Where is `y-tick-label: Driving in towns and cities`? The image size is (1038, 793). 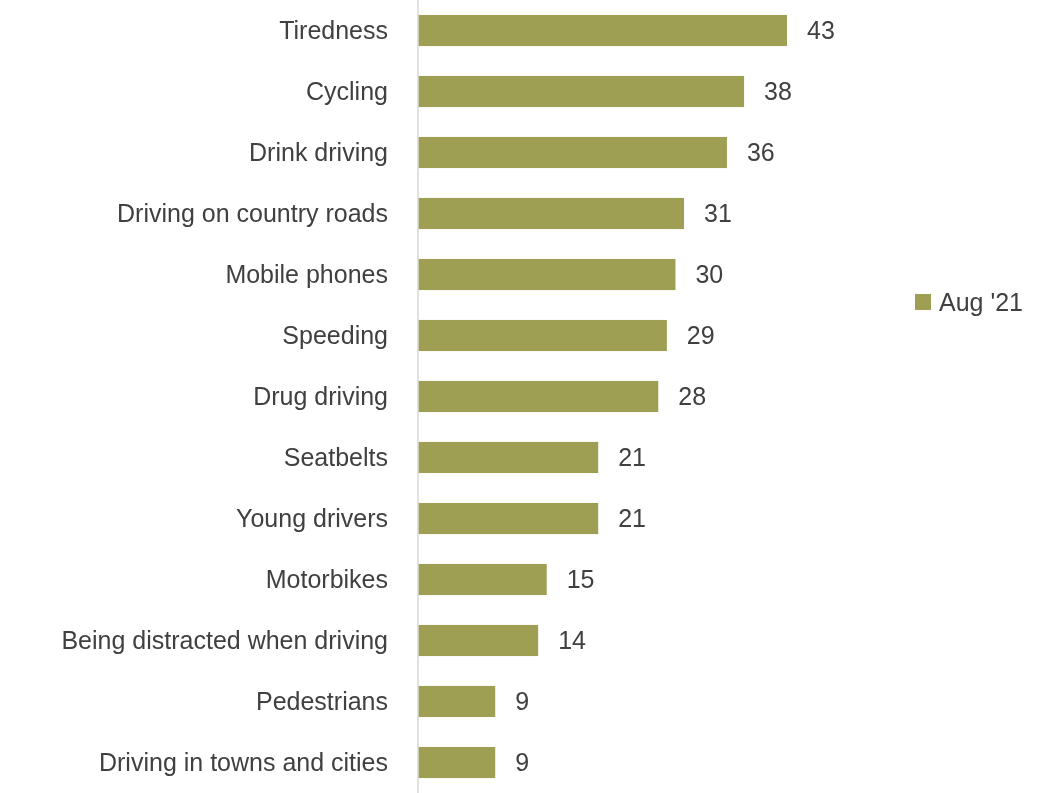
y-tick-label: Driving in towns and cities is located at coordinates (243, 762).